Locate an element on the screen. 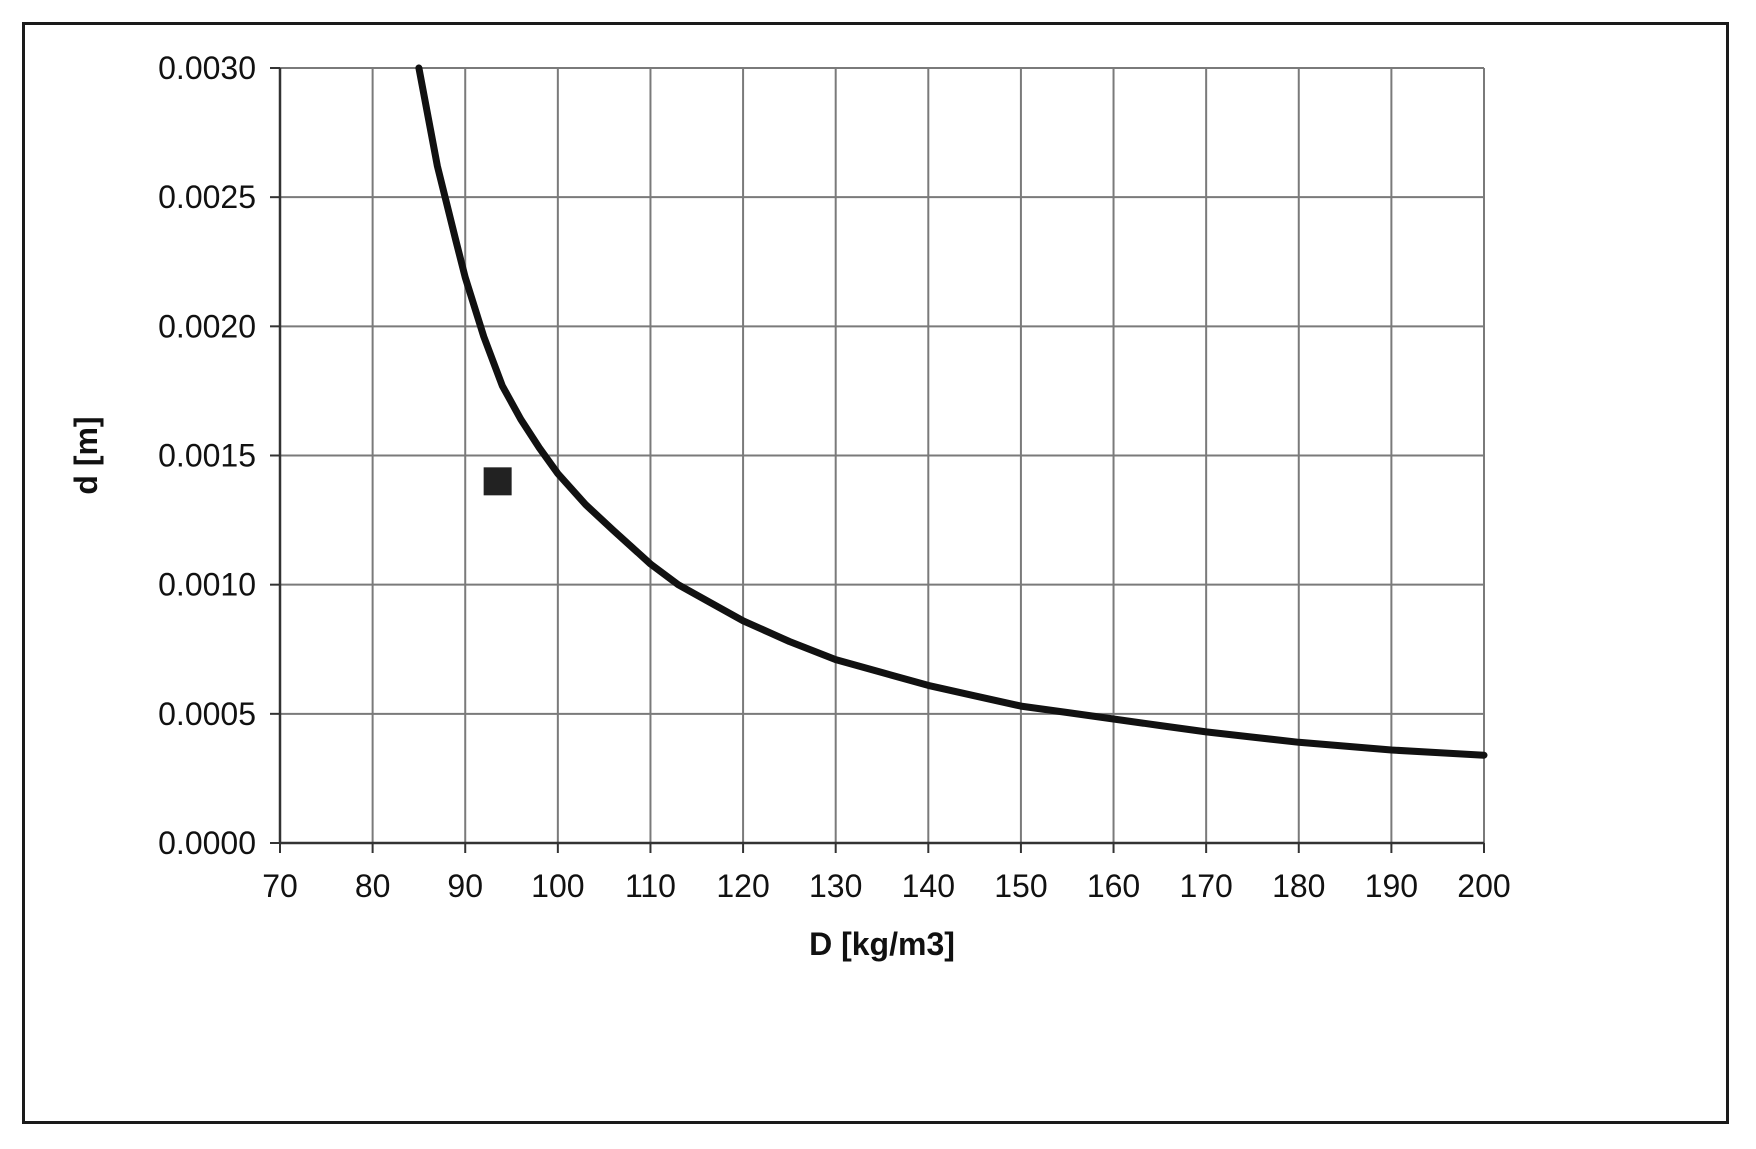 Image resolution: width=1756 pixels, height=1149 pixels. x-tick-label: 130 is located at coordinates (835, 886).